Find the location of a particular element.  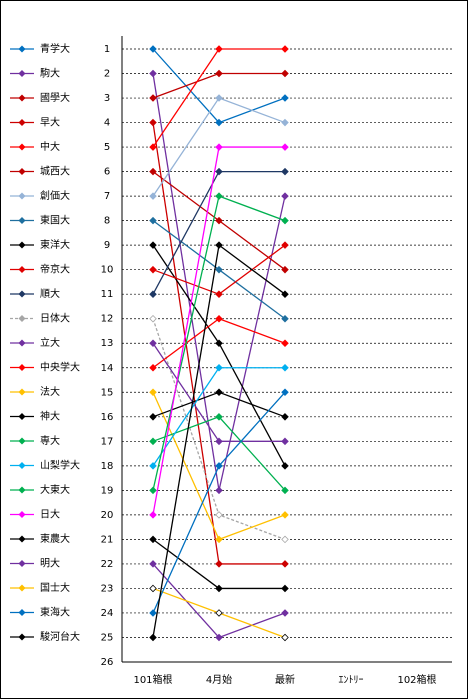

y-tick-label: 24 is located at coordinates (107, 613).